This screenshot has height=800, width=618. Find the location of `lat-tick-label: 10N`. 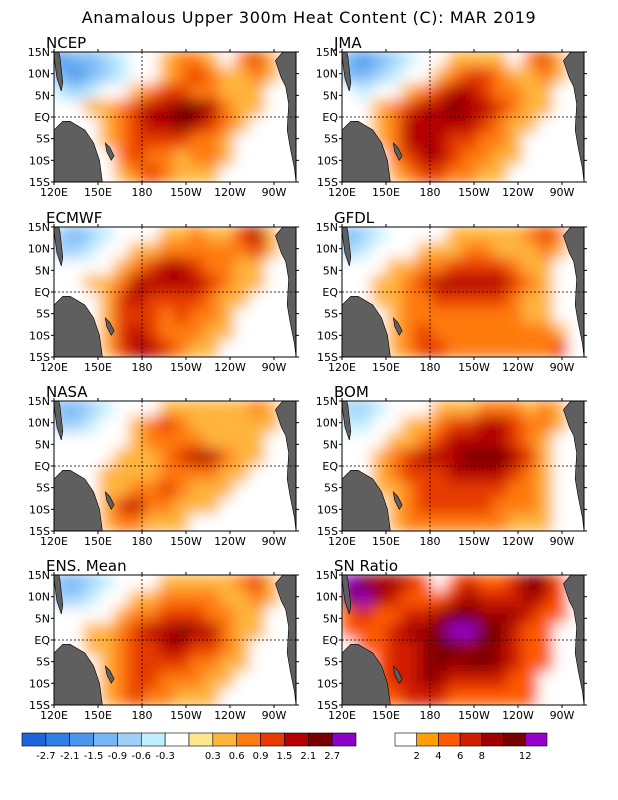

lat-tick-label: 10N is located at coordinates (327, 74).